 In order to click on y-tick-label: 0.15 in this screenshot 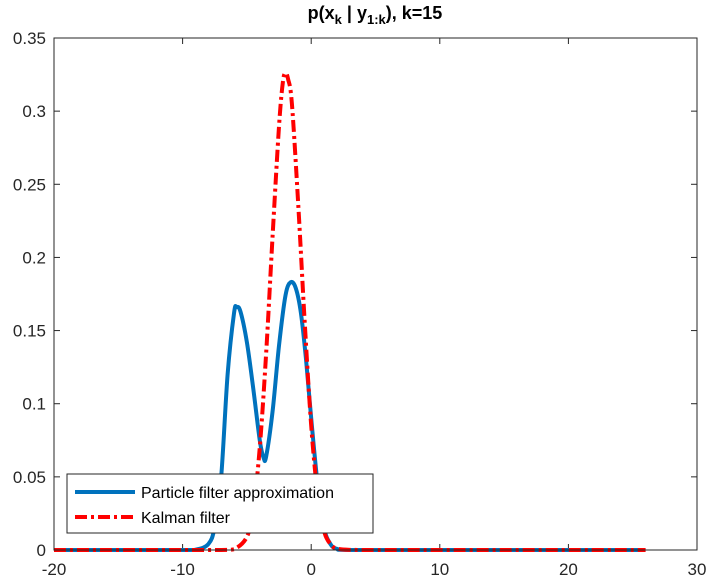, I will do `click(29, 331)`.